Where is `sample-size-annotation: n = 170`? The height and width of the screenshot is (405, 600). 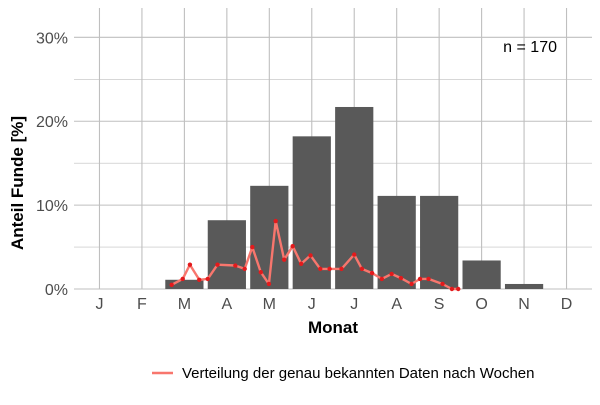 sample-size-annotation: n = 170 is located at coordinates (530, 47).